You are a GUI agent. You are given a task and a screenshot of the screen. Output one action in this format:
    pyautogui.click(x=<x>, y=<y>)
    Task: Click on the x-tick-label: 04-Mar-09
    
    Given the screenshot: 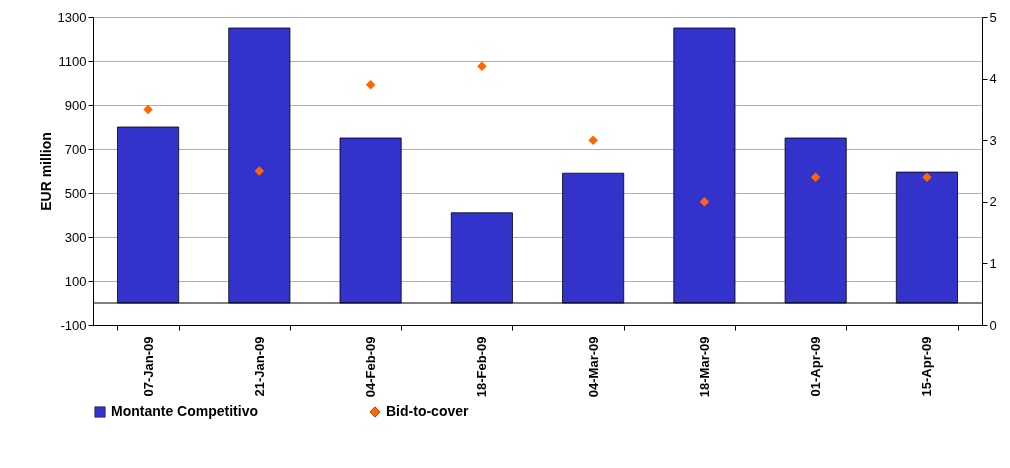 What is the action you would take?
    pyautogui.click(x=593, y=367)
    